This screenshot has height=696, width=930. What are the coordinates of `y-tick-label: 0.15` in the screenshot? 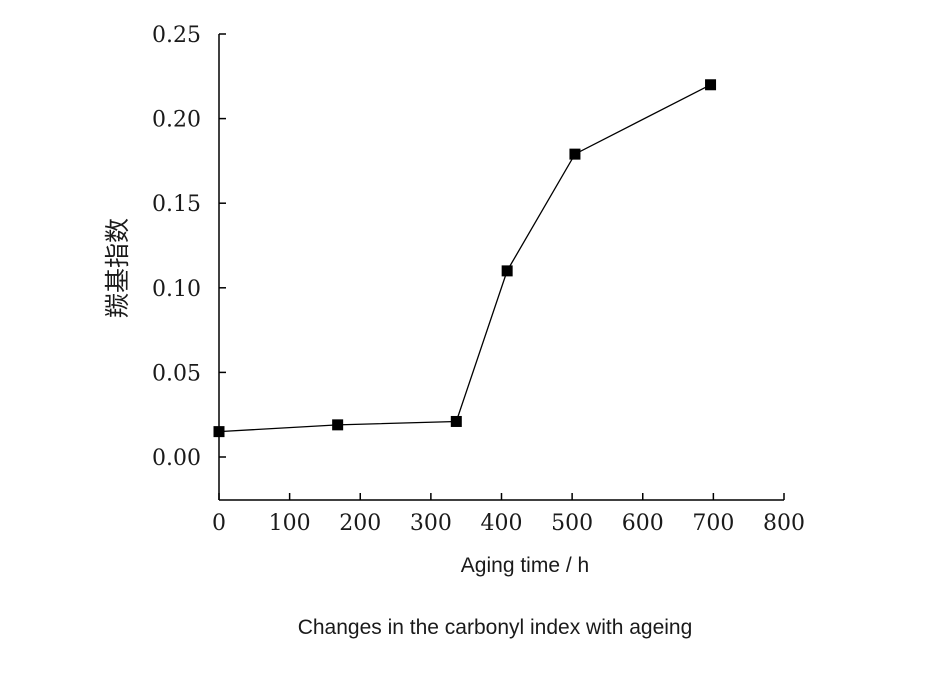 It's located at (176, 204).